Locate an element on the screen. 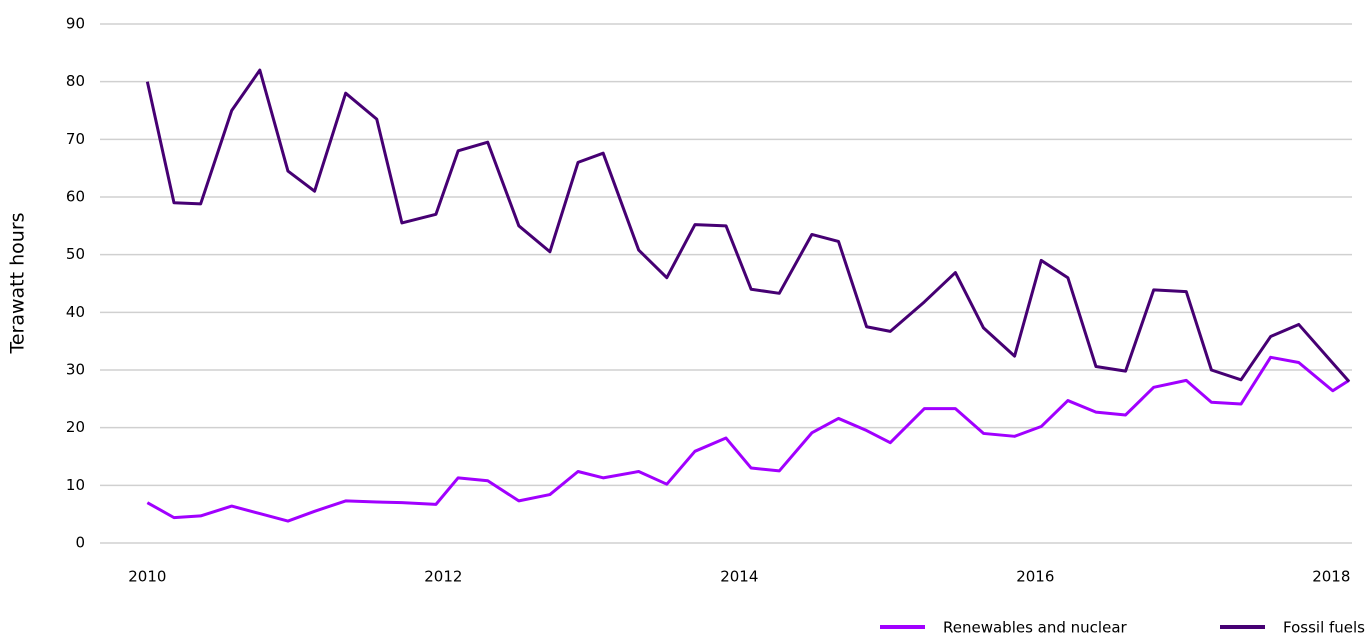 This screenshot has width=1372, height=637. y-tick-label: 40 is located at coordinates (75, 312).